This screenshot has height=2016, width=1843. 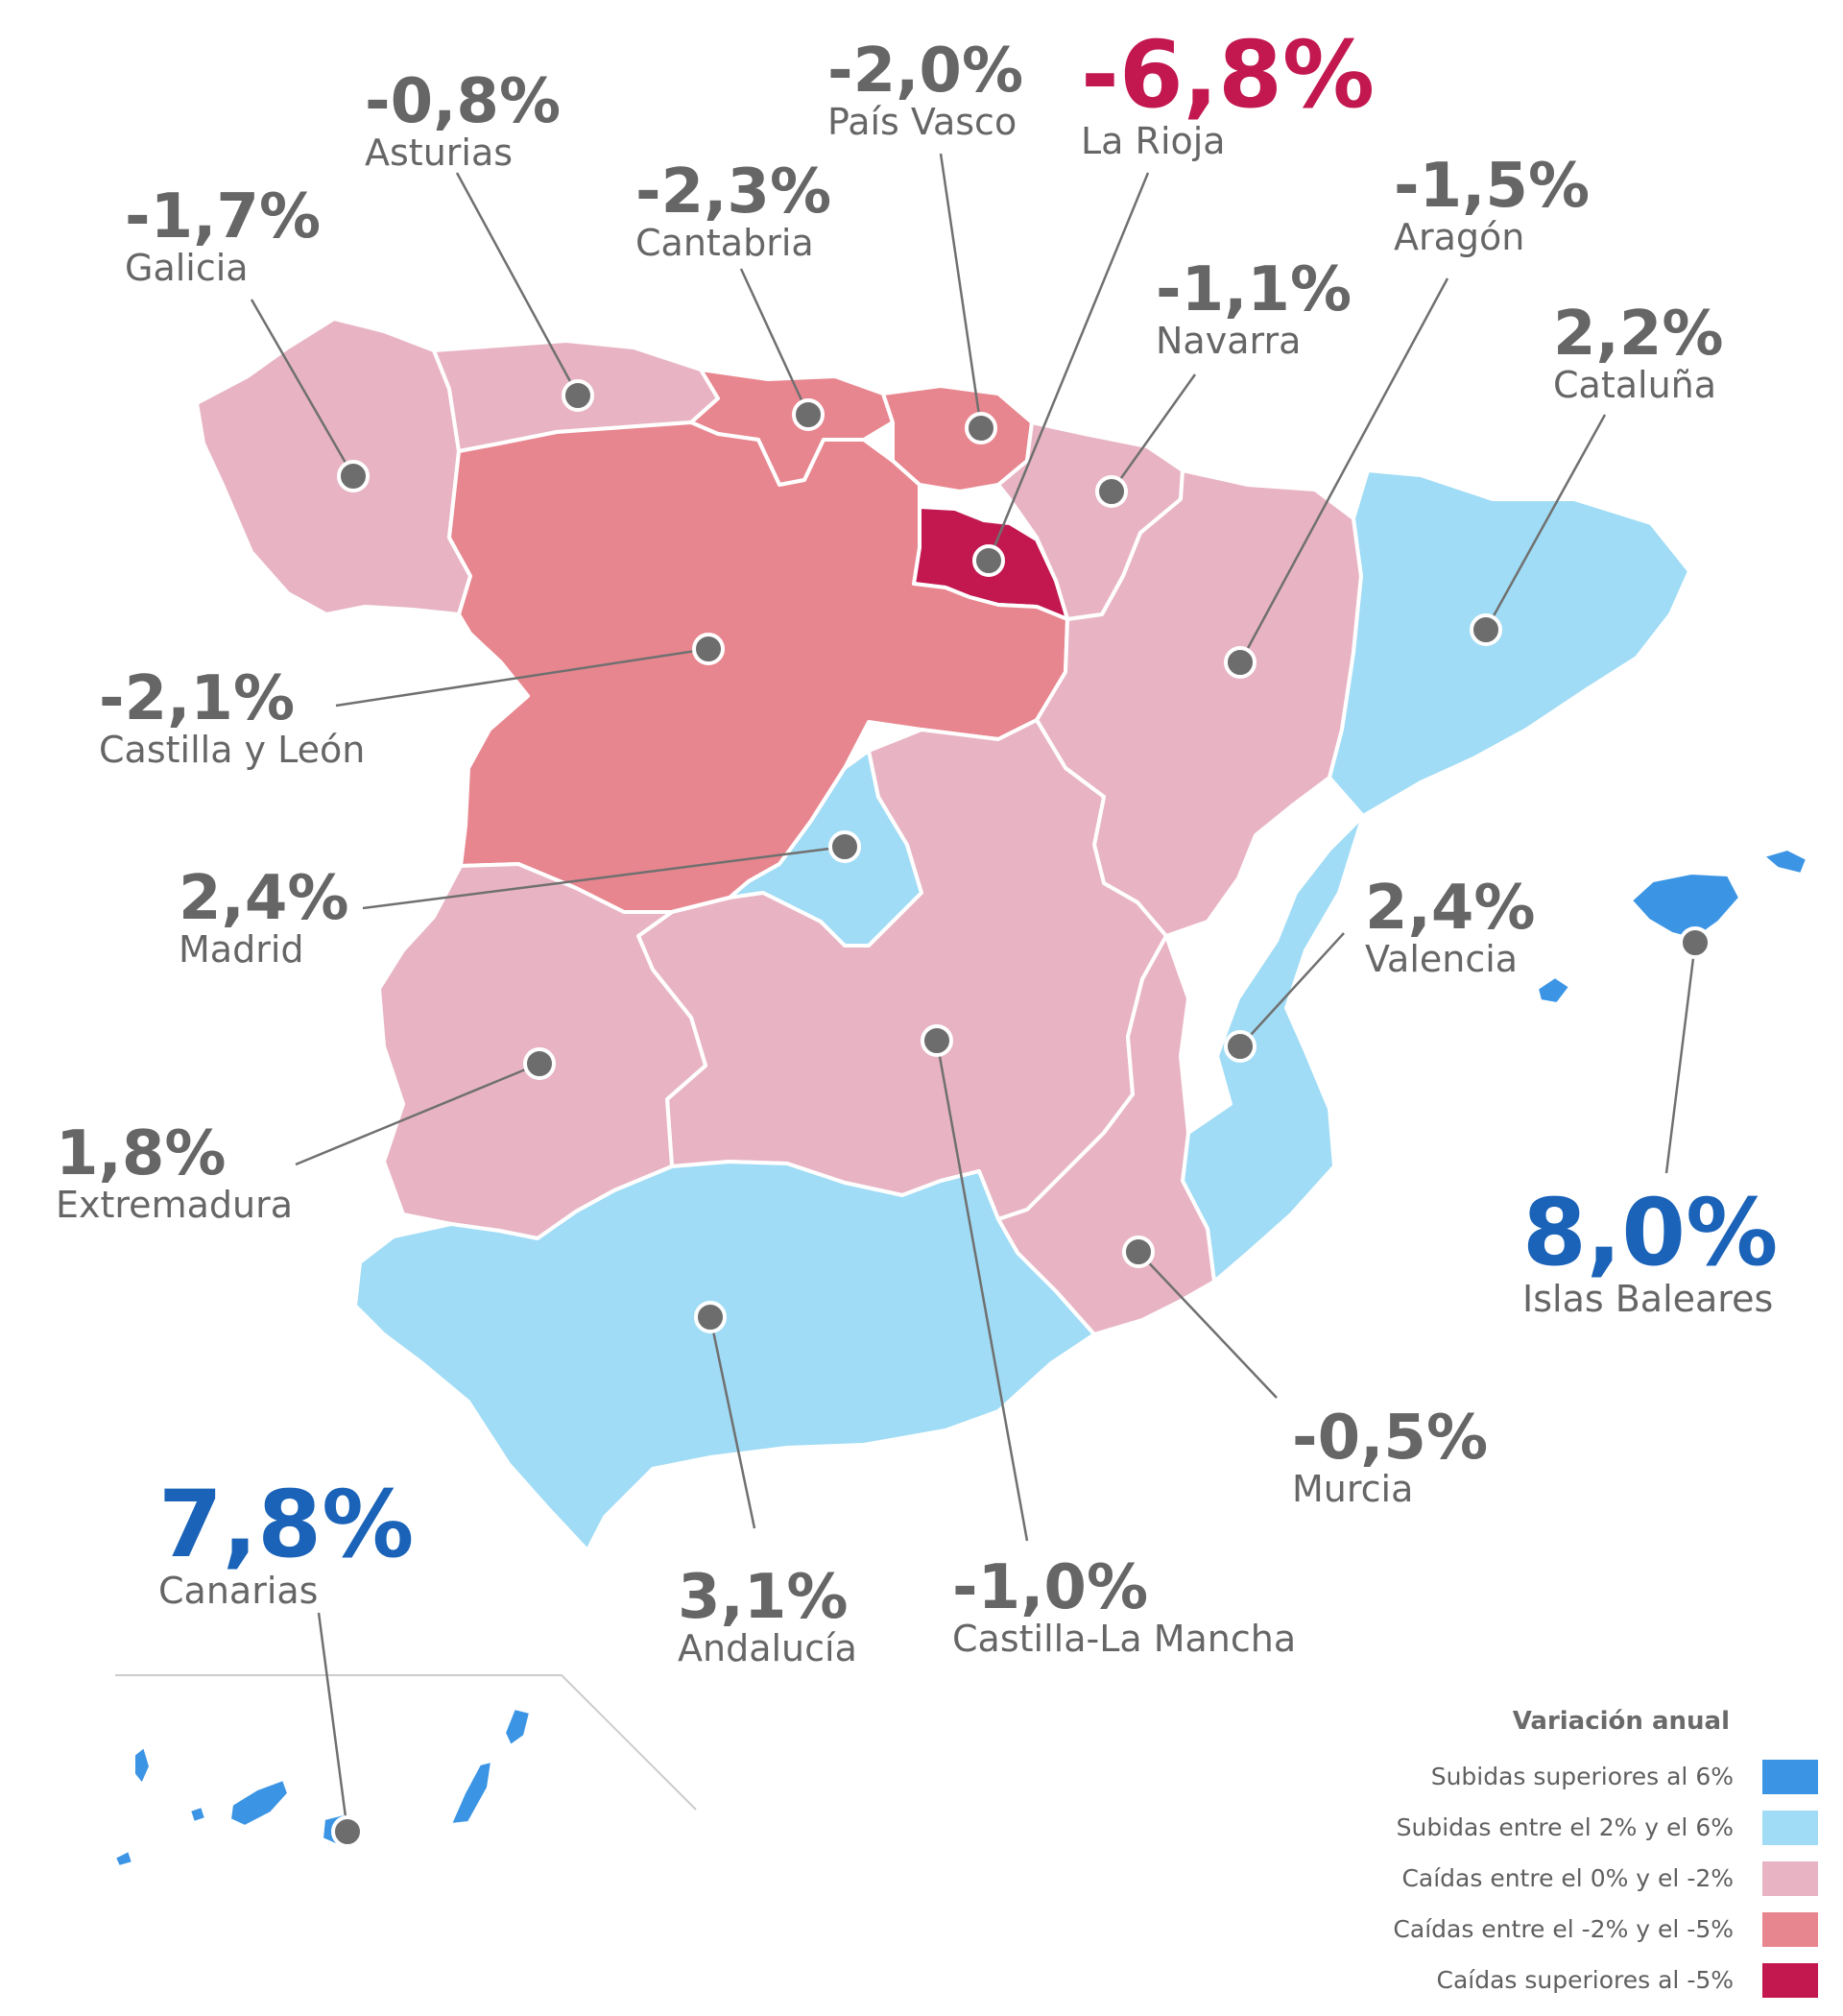 What do you see at coordinates (1567, 1878) in the screenshot?
I see `legend-label: Caídas entre el 0% y el -2%` at bounding box center [1567, 1878].